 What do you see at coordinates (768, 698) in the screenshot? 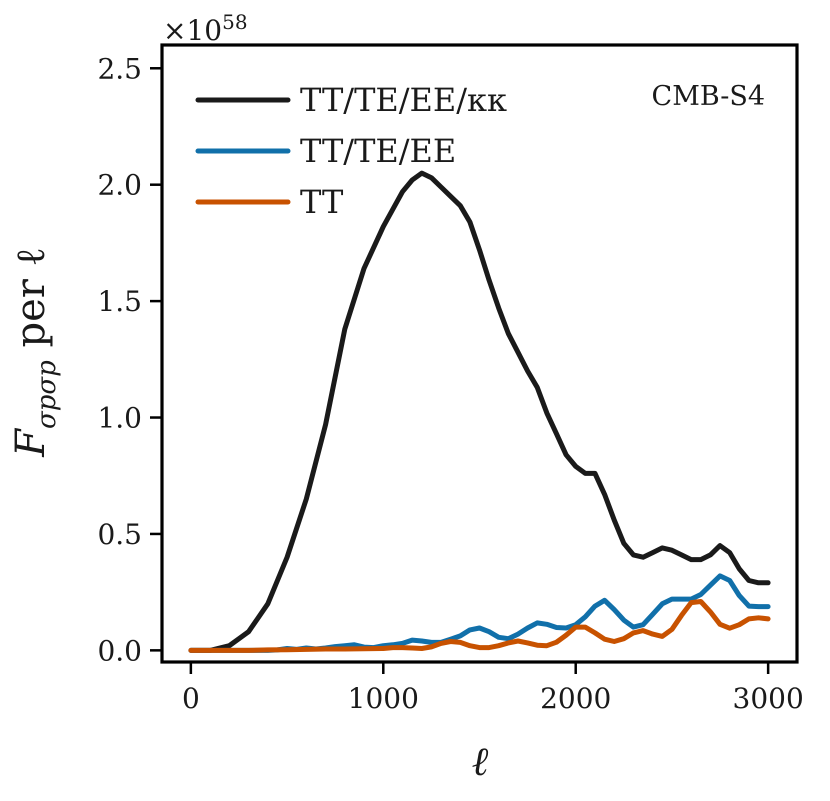
I see `x-tick-label: 3000` at bounding box center [768, 698].